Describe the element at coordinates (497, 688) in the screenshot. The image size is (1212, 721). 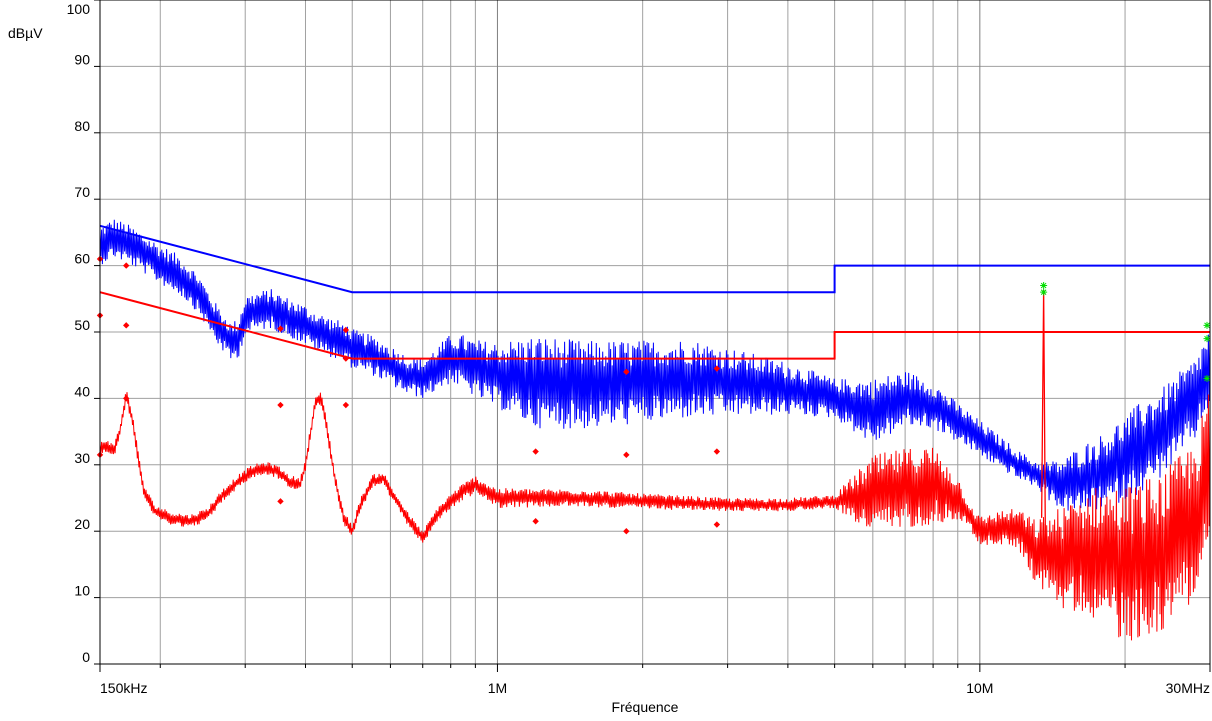
I see `x-tick-label: 1M` at that location.